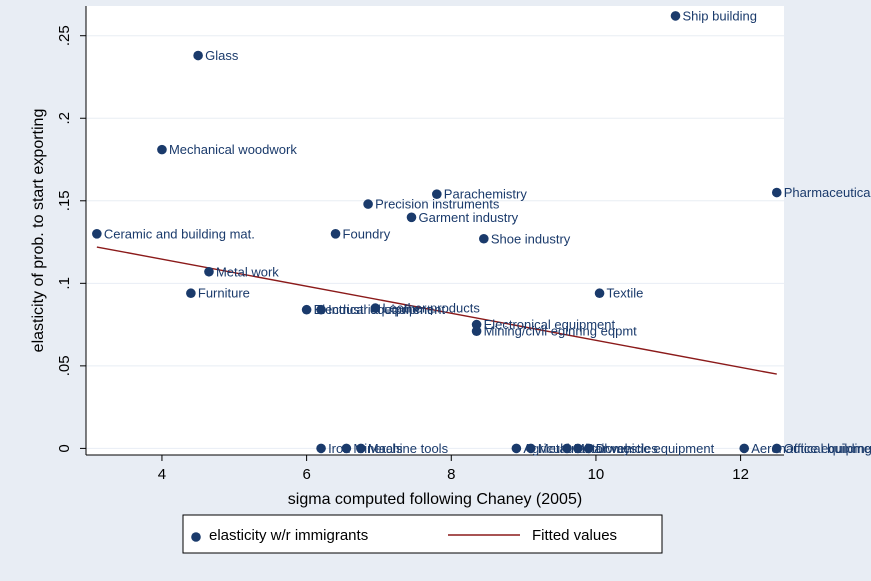 This screenshot has height=581, width=871. What do you see at coordinates (531, 238) in the screenshot?
I see `point-label: Shoe industry` at bounding box center [531, 238].